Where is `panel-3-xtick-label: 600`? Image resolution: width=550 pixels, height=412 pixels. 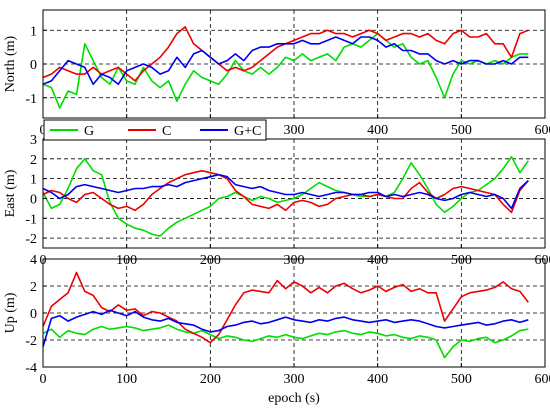 panel-3-xtick-label: 600 is located at coordinates (542, 379).